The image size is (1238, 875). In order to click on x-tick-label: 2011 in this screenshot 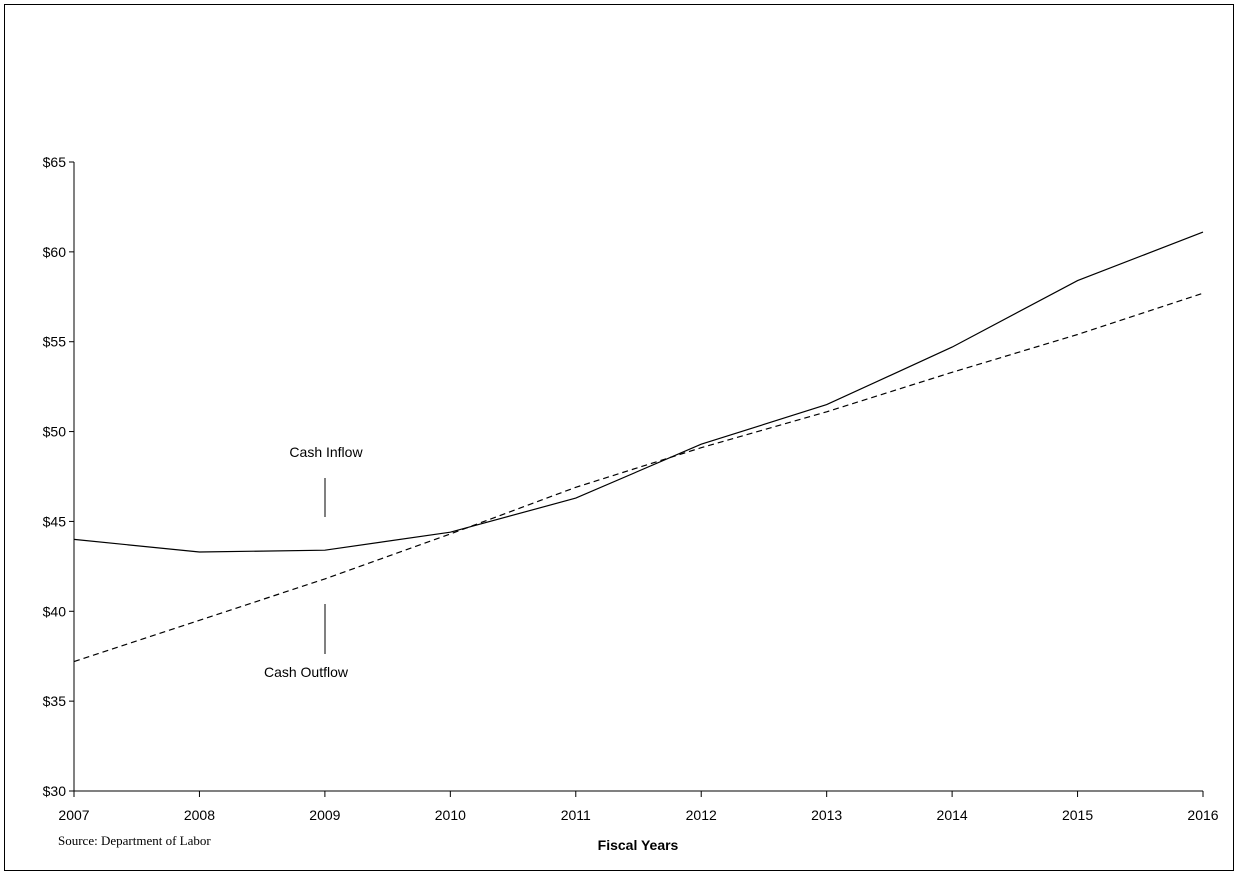, I will do `click(576, 815)`.